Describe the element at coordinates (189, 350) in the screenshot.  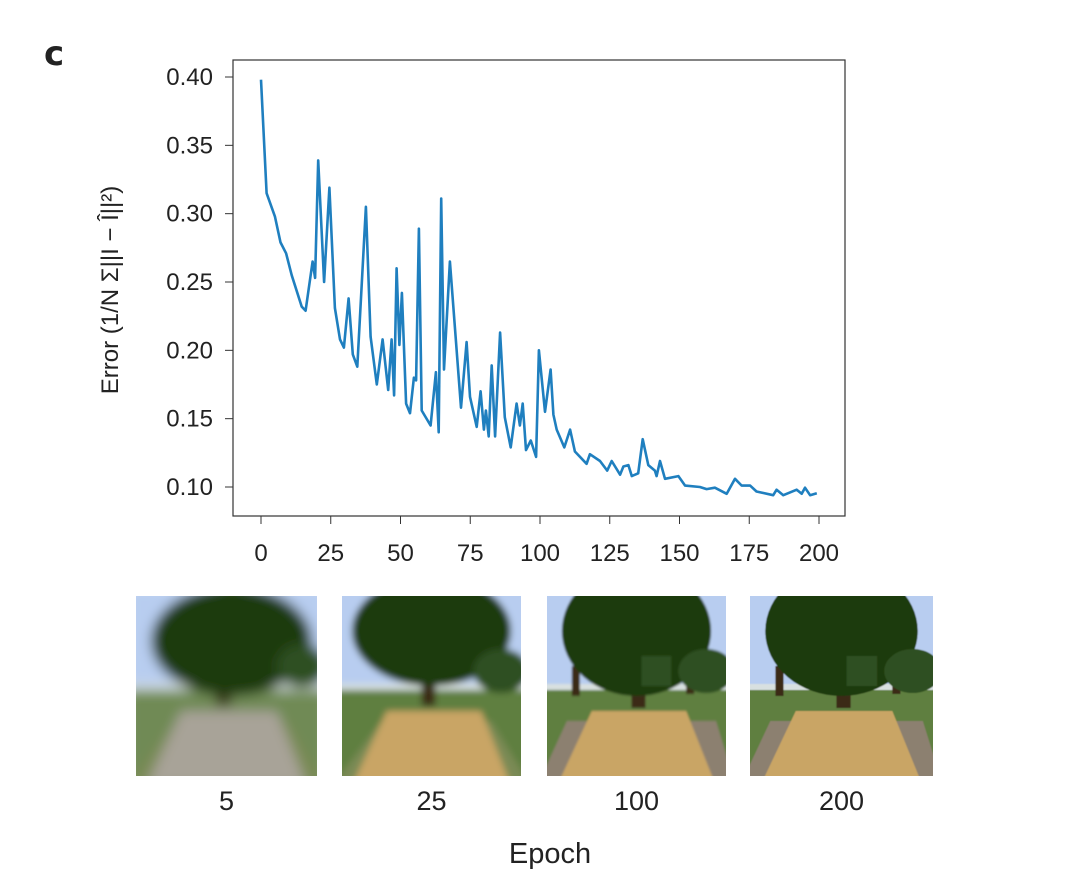
I see `y-tick-label: 0.20` at that location.